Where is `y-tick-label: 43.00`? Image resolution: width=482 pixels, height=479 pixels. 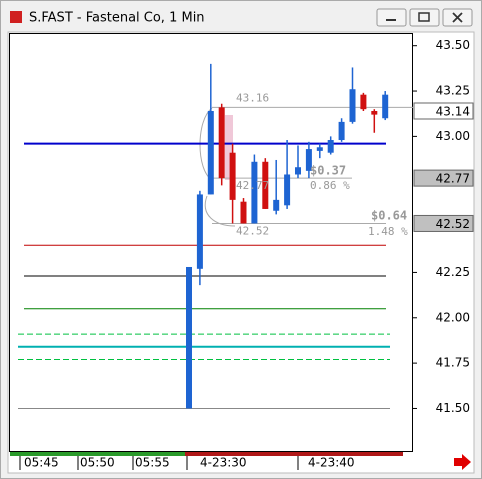 y-tick-label: 43.00 is located at coordinates (453, 136).